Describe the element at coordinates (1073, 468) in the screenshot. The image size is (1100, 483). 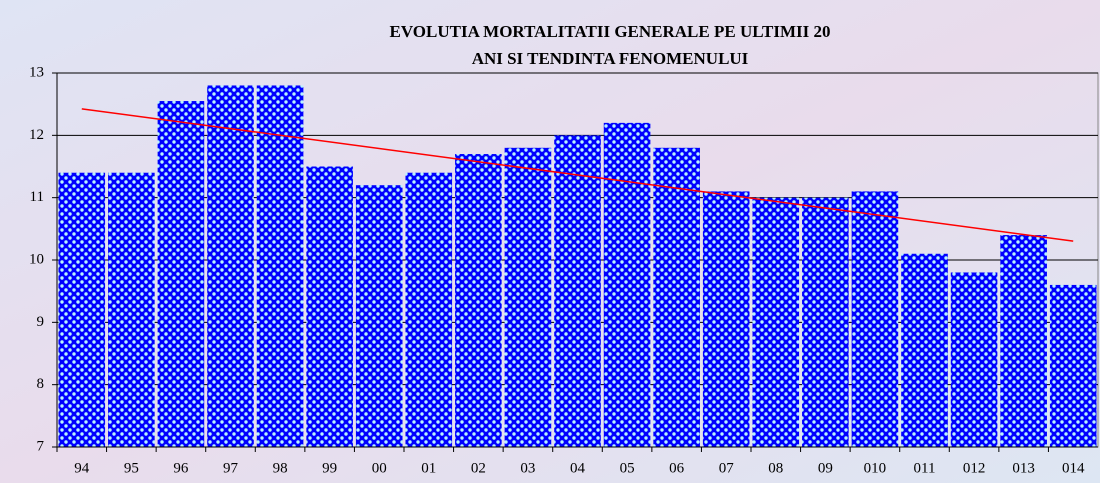
I see `x-tick-label: 014` at that location.